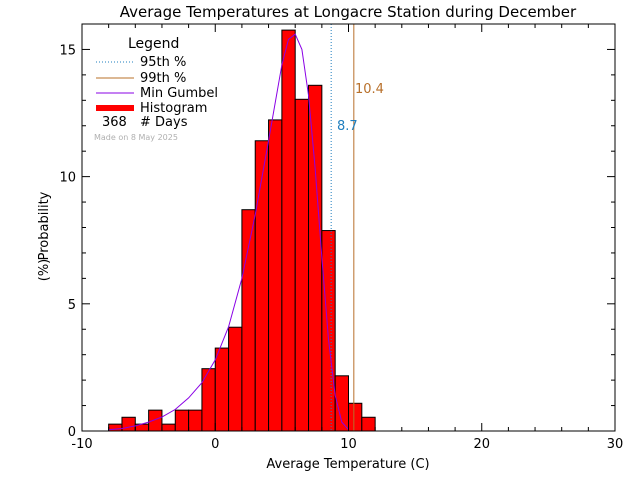 This screenshot has width=640, height=480. I want to click on x-tick-label: 20, so click(481, 444).